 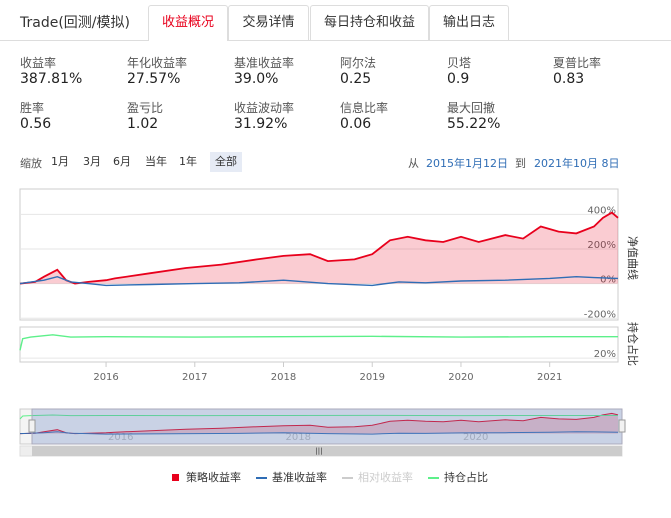 I want to click on zoom-label: 缩放, so click(x=31, y=163).